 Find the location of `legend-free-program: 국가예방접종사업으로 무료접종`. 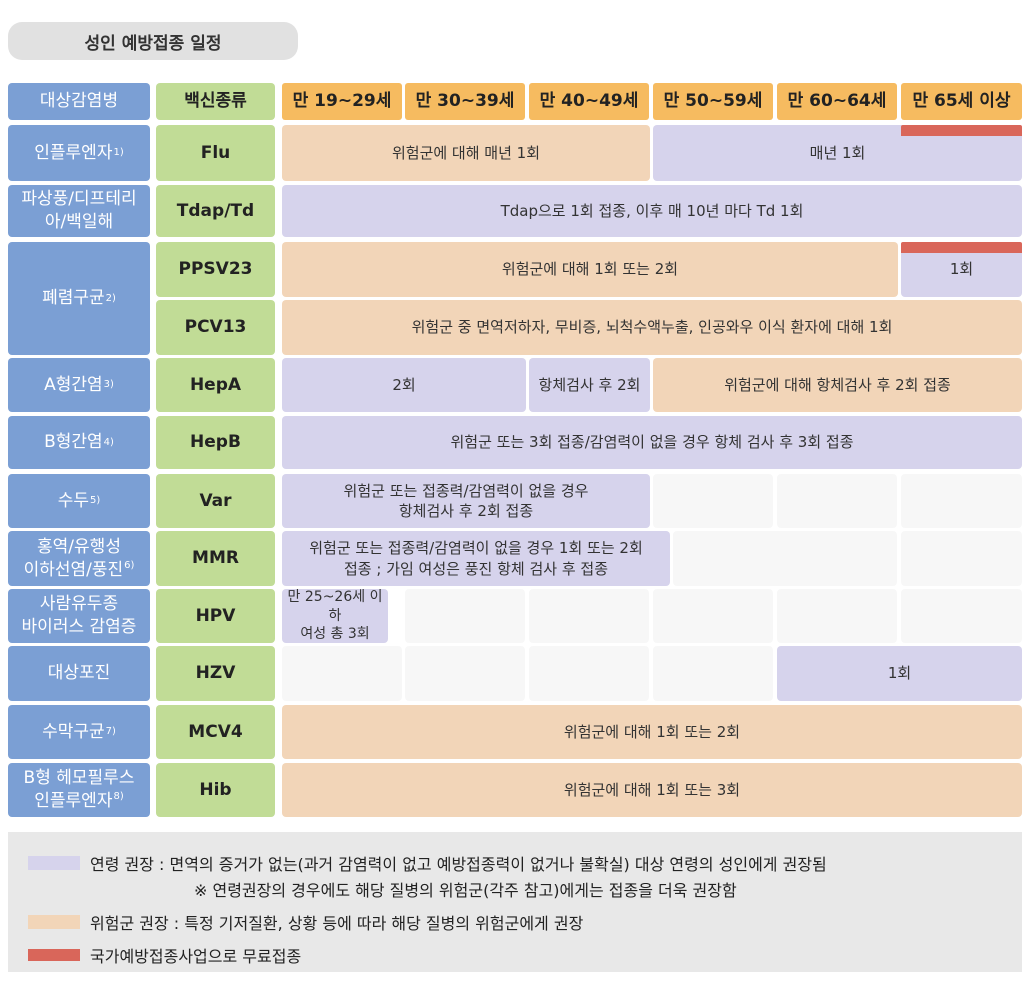

legend-free-program: 국가예방접종사업으로 무료접종 is located at coordinates (164, 955).